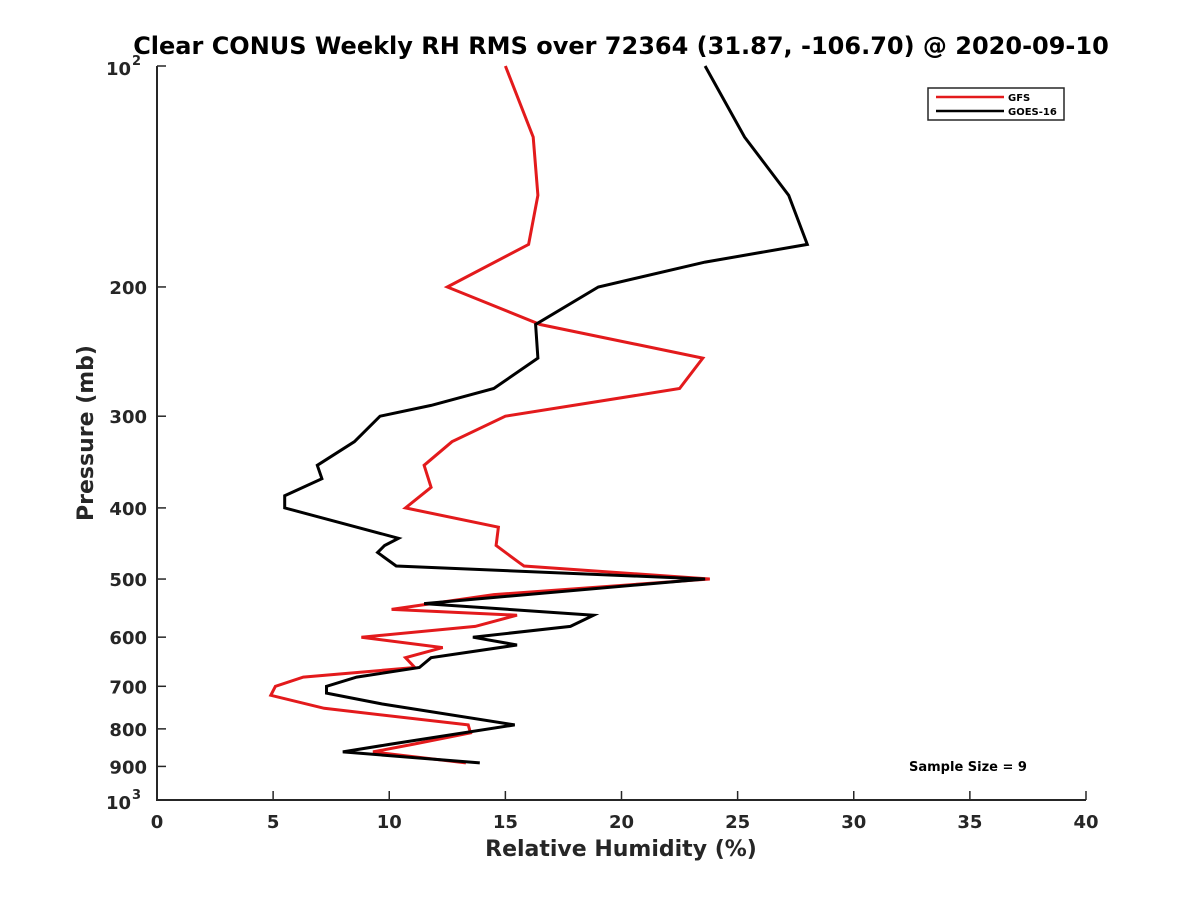  What do you see at coordinates (86, 433) in the screenshot?
I see `y-axis-label: Pressure (mb)` at bounding box center [86, 433].